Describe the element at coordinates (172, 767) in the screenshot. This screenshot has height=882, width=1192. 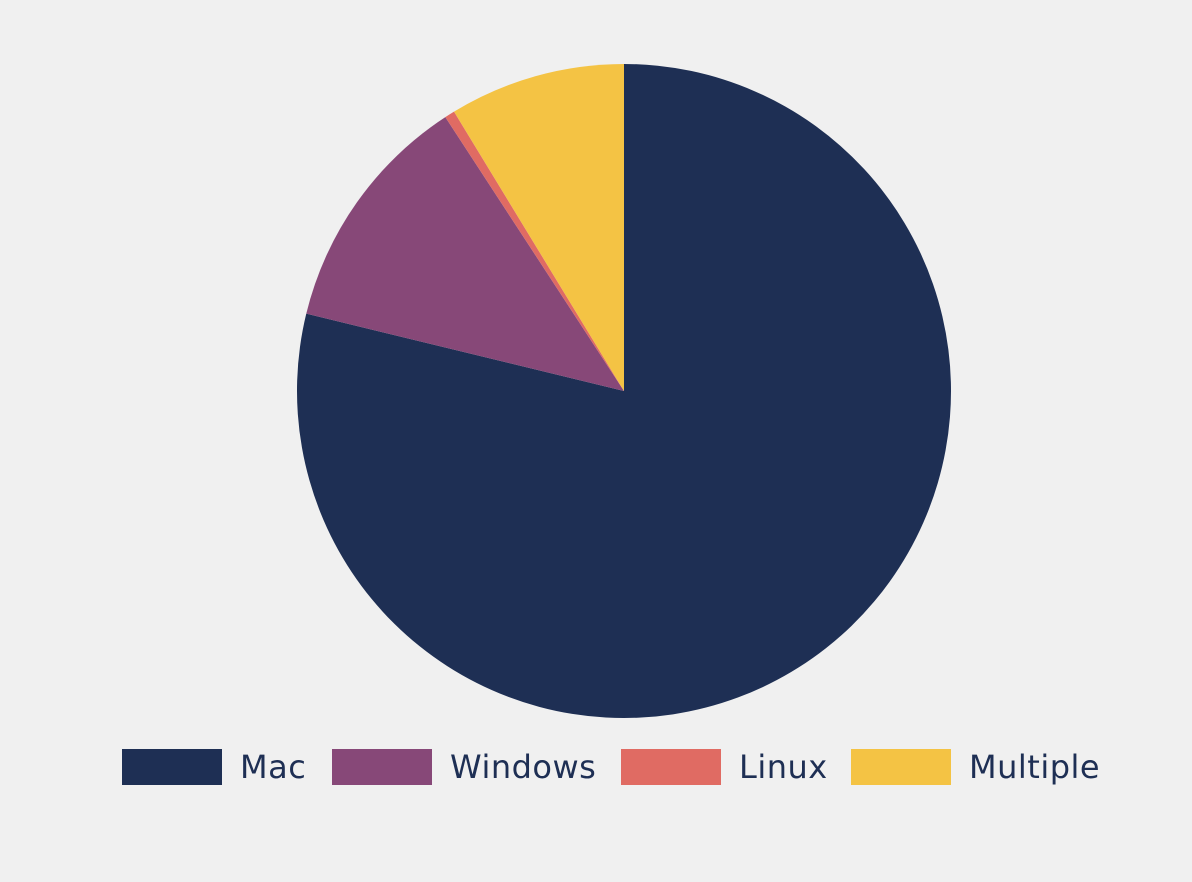
I see `legend-swatch-mac` at that location.